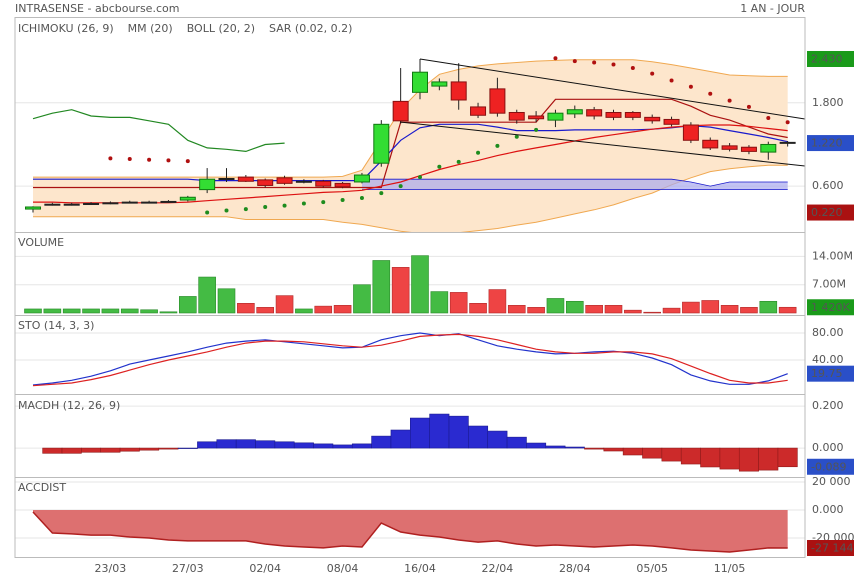 This screenshot has width=855, height=580. Describe the element at coordinates (42, 487) in the screenshot. I see `panel-title: ACCDIST` at that location.